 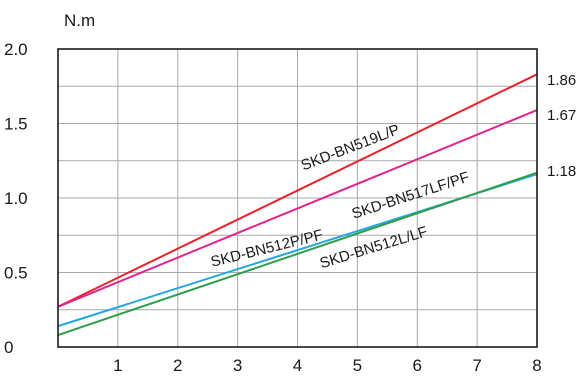 What do you see at coordinates (561, 126) in the screenshot?
I see `series-end-labels: 1.86 1.67 1.18` at bounding box center [561, 126].